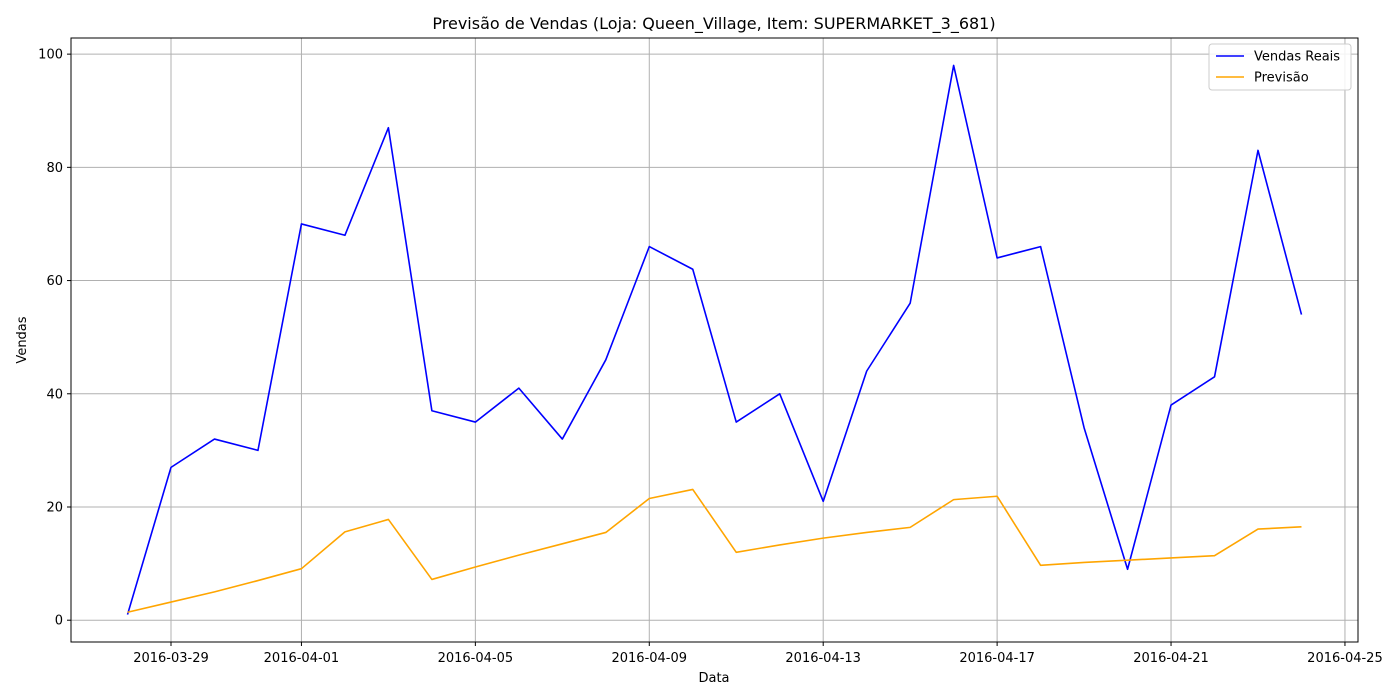 The image size is (1400, 700). I want to click on x-tick-label: 2016-03-29, so click(171, 658).